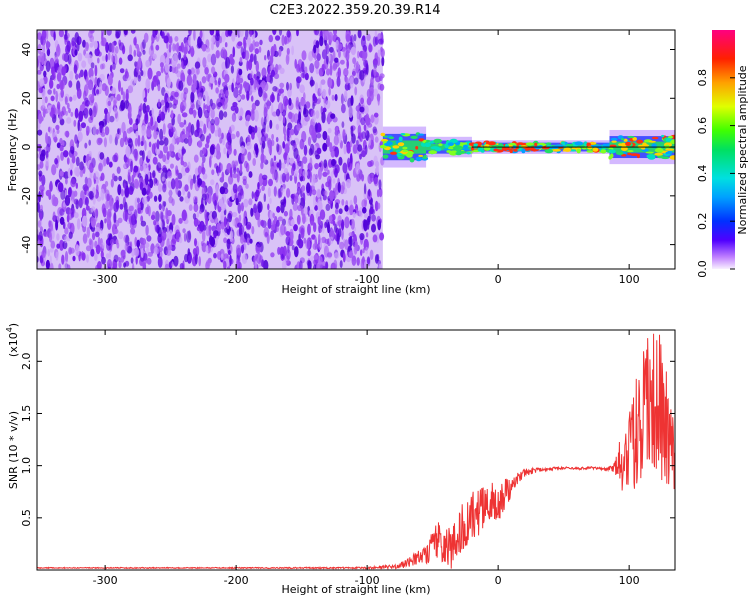  What do you see at coordinates (715, 173) in the screenshot?
I see `colorbar-ticks: 0.0 0.2 0.4 0.6 0.8` at bounding box center [715, 173].